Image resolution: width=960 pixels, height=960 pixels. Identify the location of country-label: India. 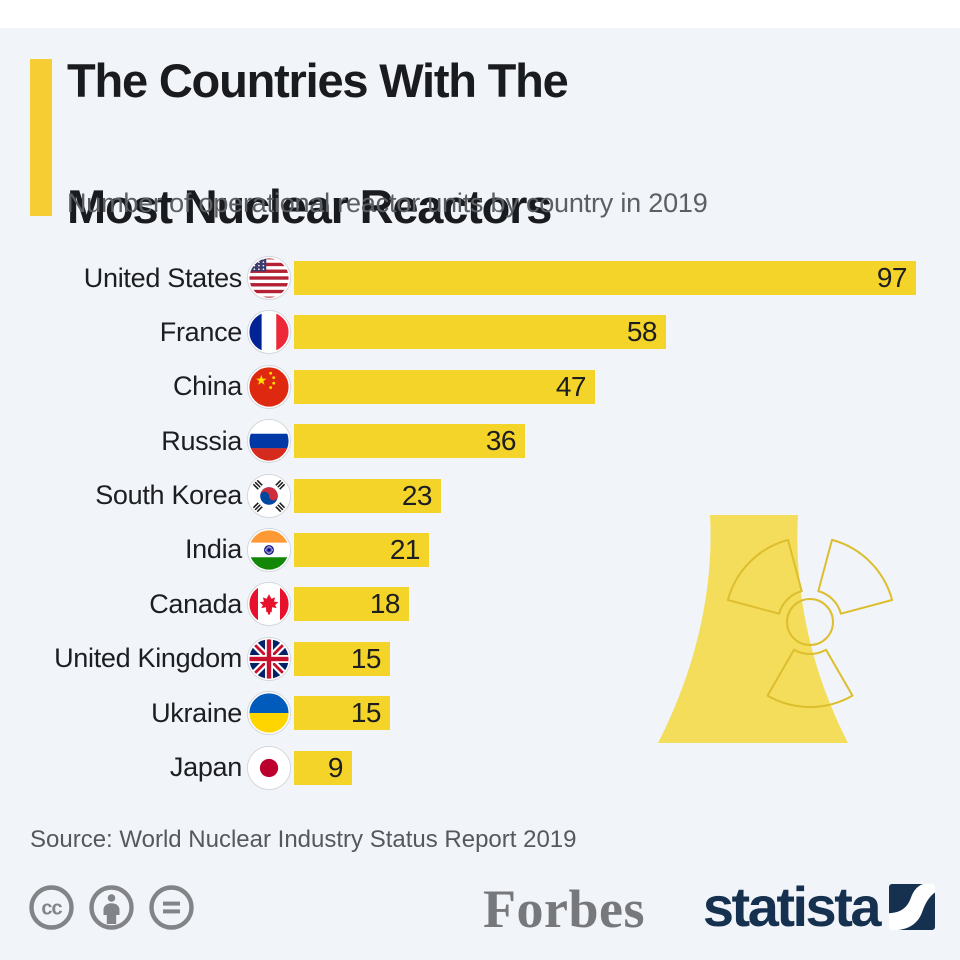
(213, 549).